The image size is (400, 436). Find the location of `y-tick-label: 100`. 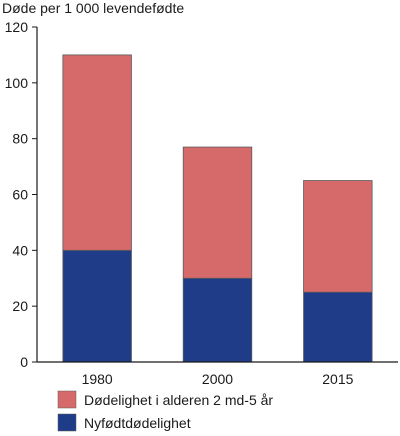

y-tick-label: 100 is located at coordinates (17, 83).